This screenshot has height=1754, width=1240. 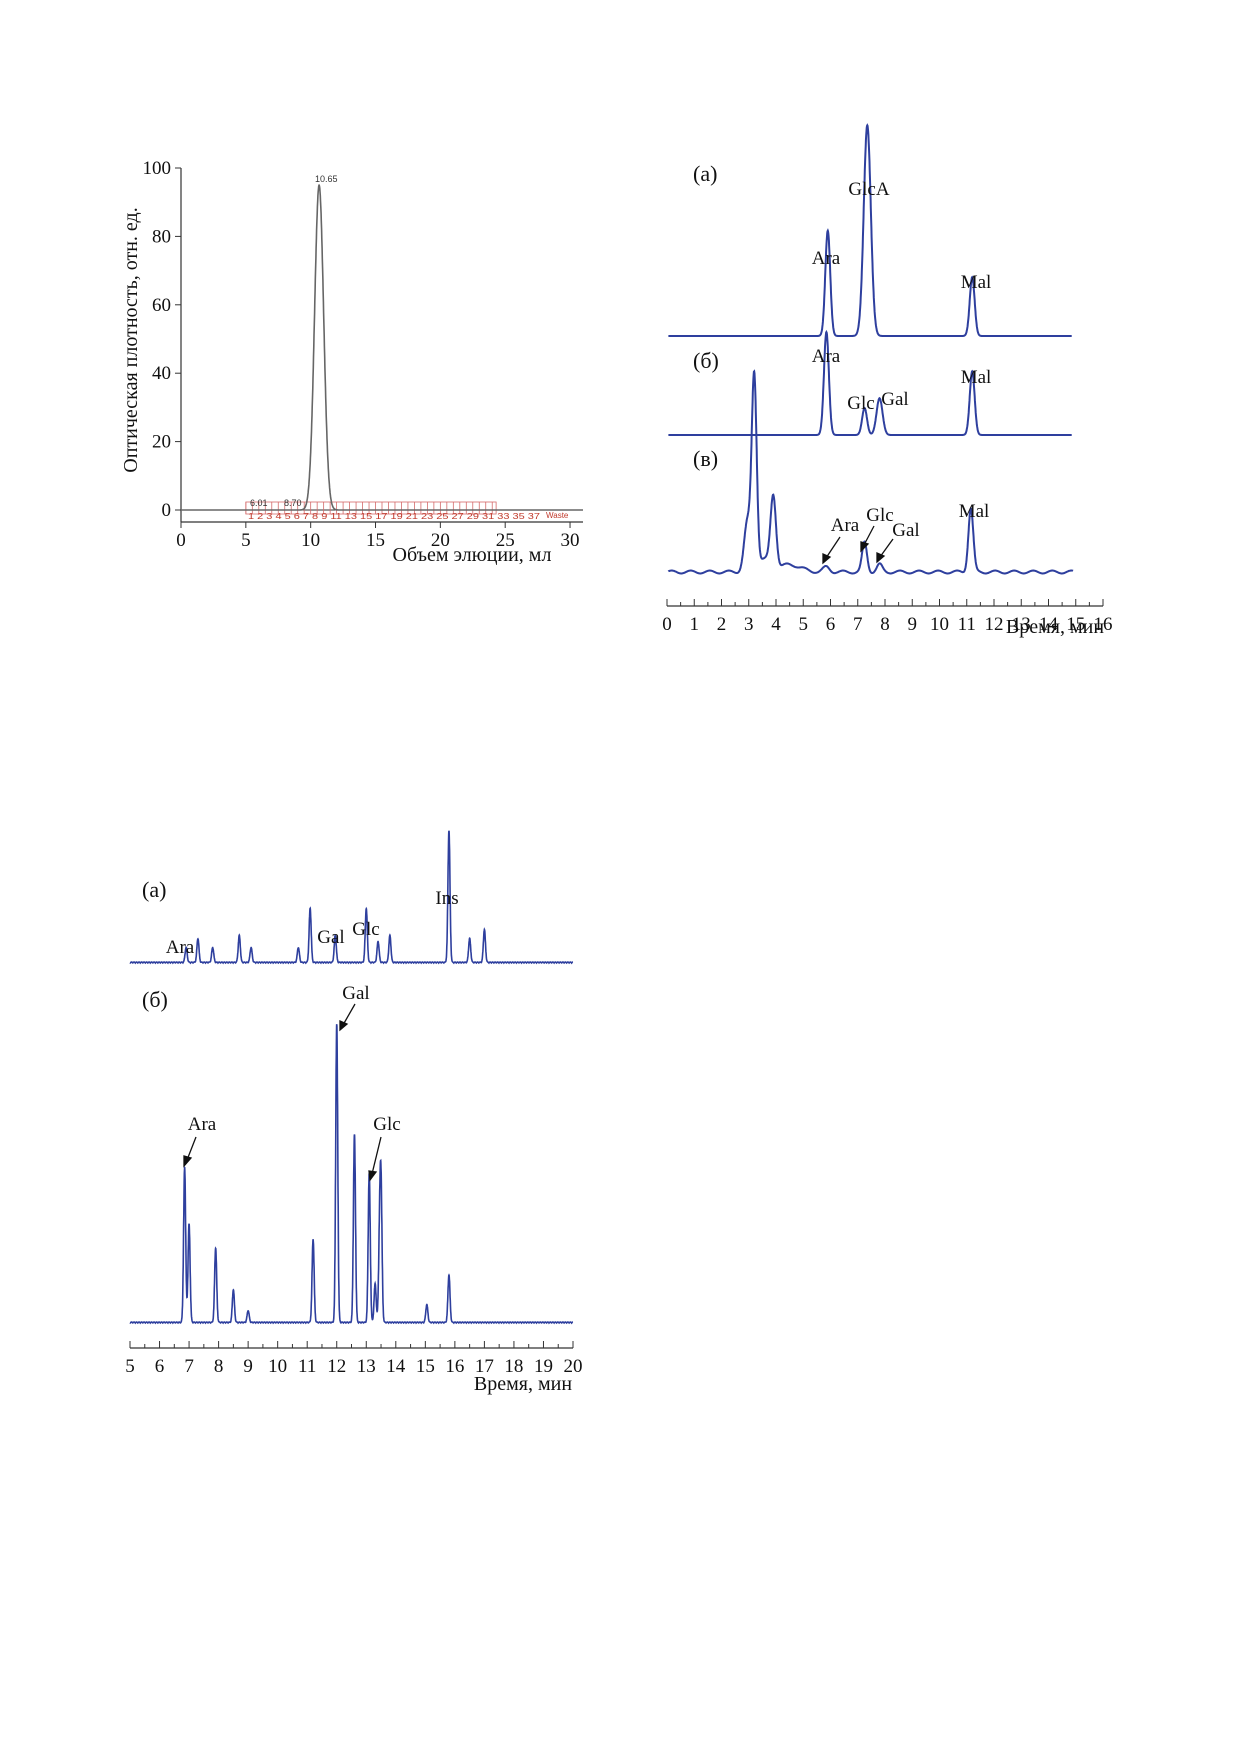 I want to click on chart-2-x-label: Время, мин, so click(x=1055, y=627).